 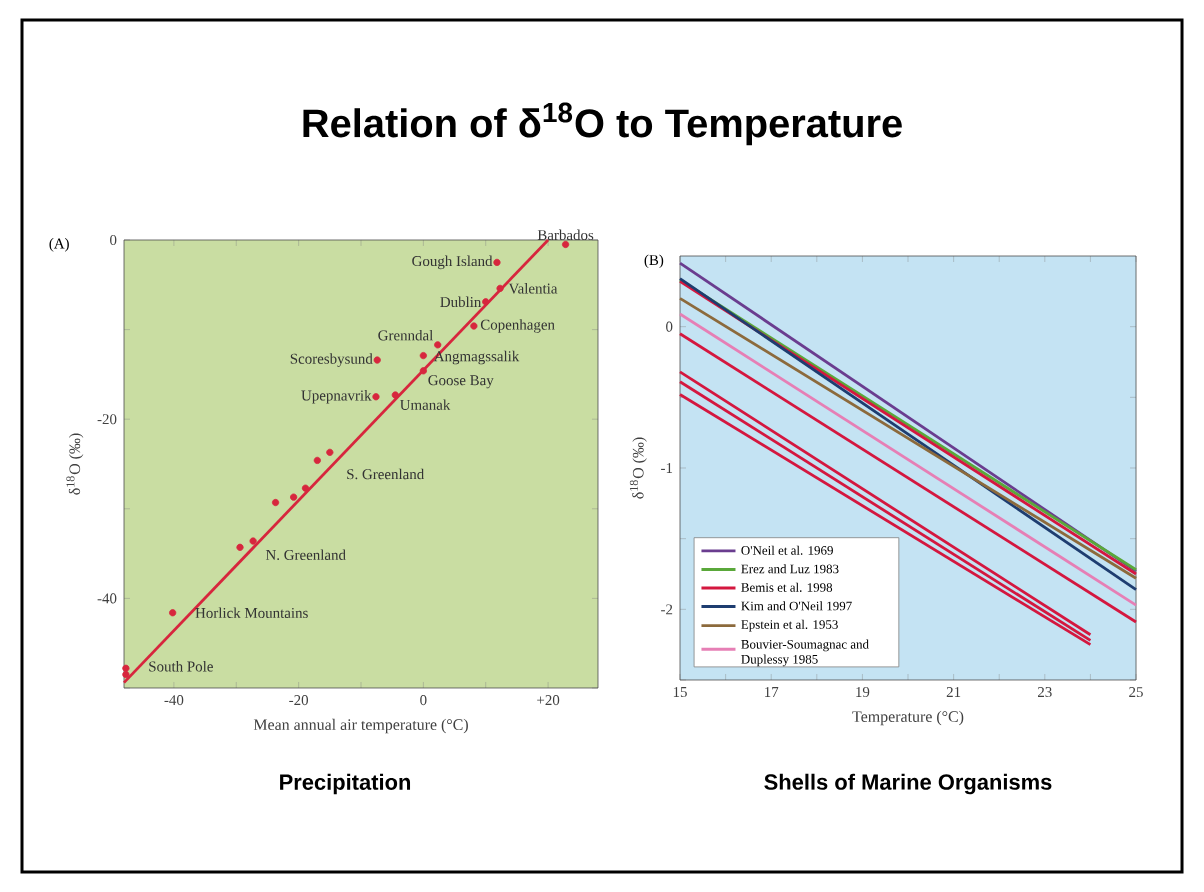 What do you see at coordinates (908, 784) in the screenshot?
I see `text: Shells of Marine Organisms` at bounding box center [908, 784].